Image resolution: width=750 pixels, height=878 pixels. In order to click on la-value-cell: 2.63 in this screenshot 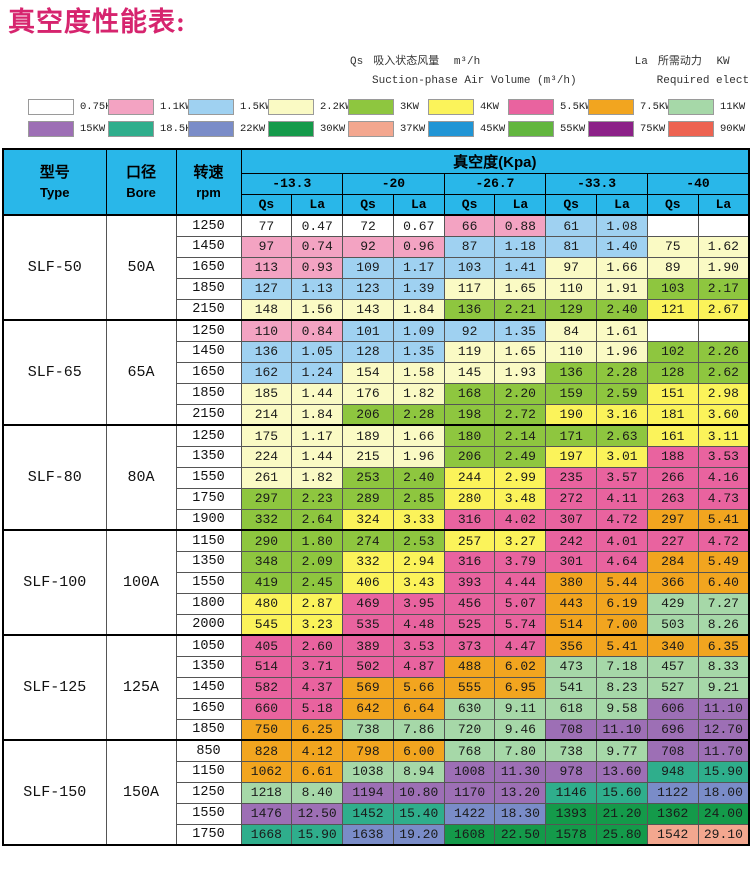, I will do `click(622, 435)`.